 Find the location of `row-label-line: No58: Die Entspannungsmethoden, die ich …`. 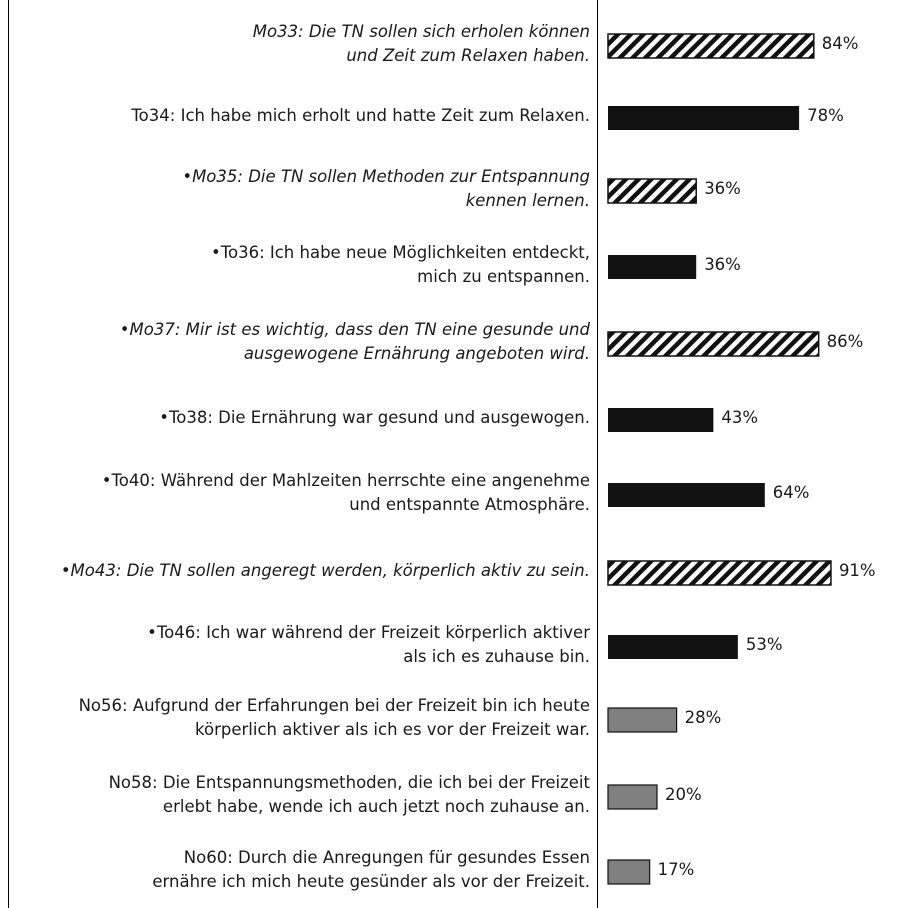

row-label-line: No58: Die Entspannungsmethoden, die ich … is located at coordinates (349, 782).